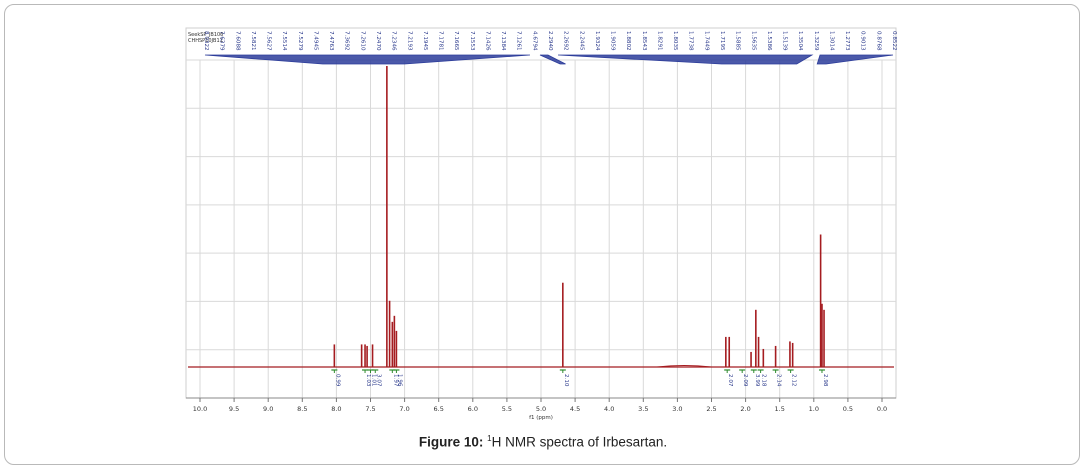 The image size is (1086, 471). I want to click on peak-label: 1.7195, so click(722, 41).